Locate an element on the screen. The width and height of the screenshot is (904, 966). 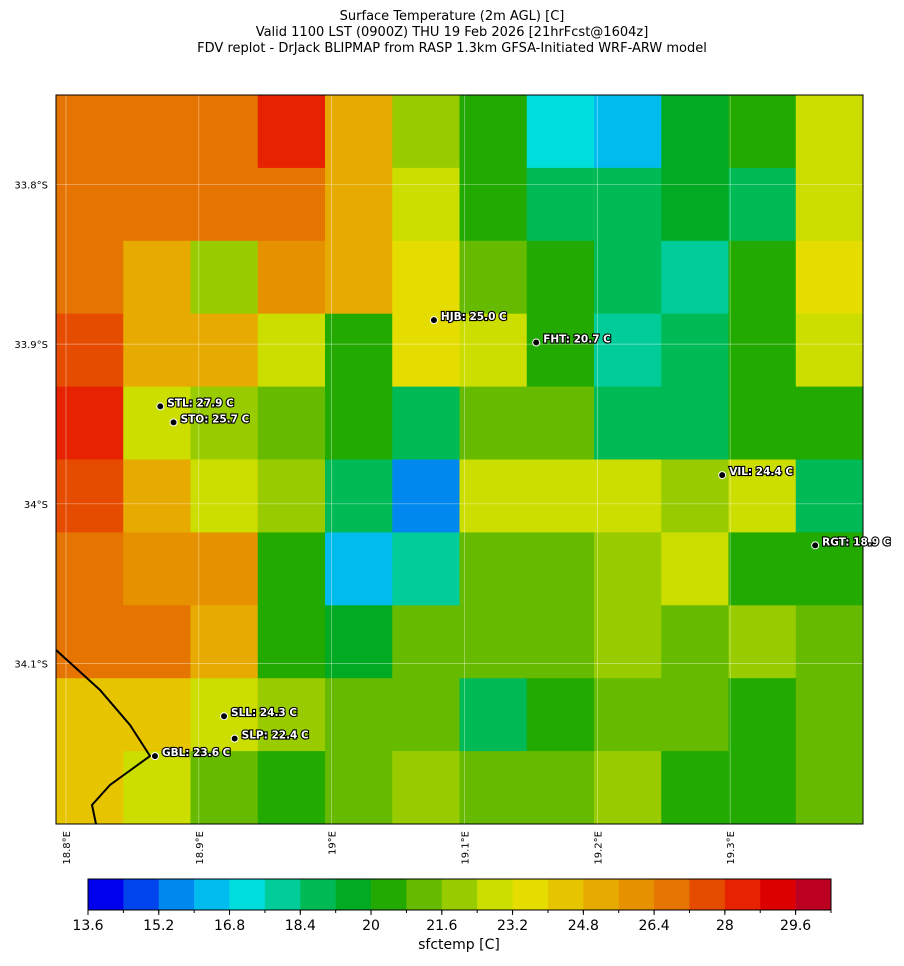
title-line: Surface Temperature (2m AGL) [C] is located at coordinates (452, 16).